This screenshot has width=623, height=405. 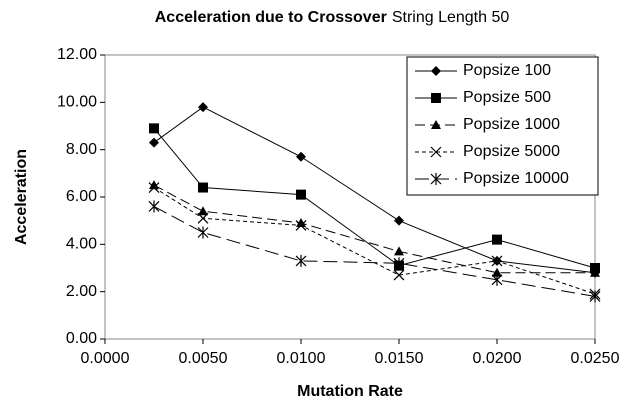 What do you see at coordinates (81, 338) in the screenshot?
I see `y-tick-label: 0.00` at bounding box center [81, 338].